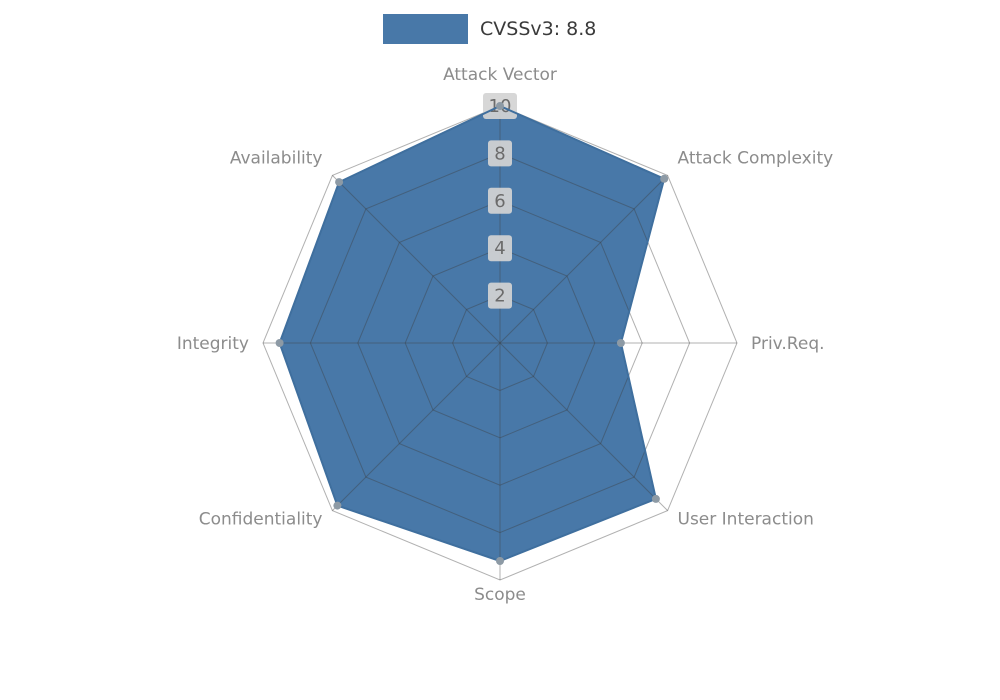 The width and height of the screenshot is (1000, 700). Describe the element at coordinates (500, 75) in the screenshot. I see `axis-label-attack-vector: Attack Vector` at that location.